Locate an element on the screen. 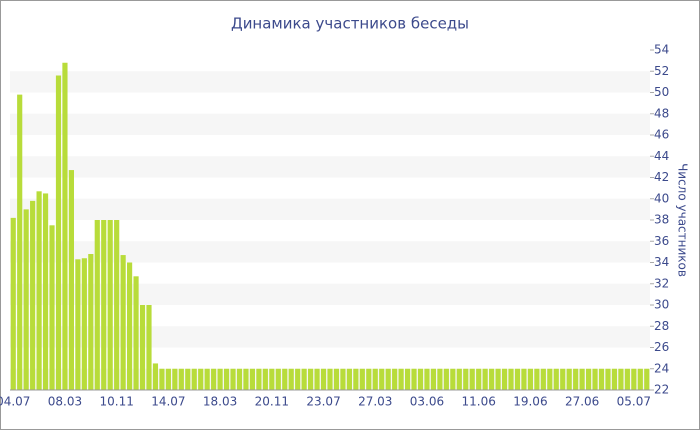 Image resolution: width=700 pixels, height=430 pixels. y-tick-label: 42 is located at coordinates (661, 177).